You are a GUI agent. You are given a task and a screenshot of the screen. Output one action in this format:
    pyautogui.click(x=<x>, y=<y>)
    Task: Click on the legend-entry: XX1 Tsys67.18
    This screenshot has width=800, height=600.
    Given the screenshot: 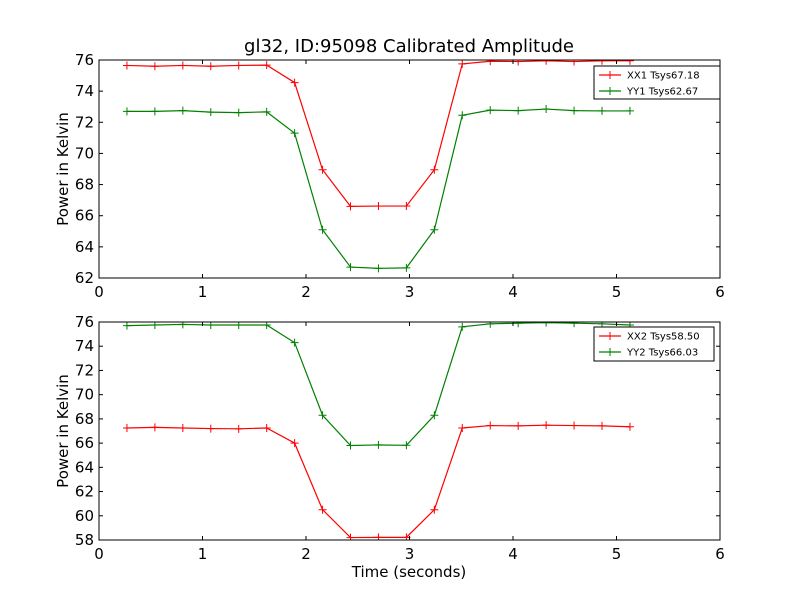 What is the action you would take?
    pyautogui.click(x=663, y=76)
    